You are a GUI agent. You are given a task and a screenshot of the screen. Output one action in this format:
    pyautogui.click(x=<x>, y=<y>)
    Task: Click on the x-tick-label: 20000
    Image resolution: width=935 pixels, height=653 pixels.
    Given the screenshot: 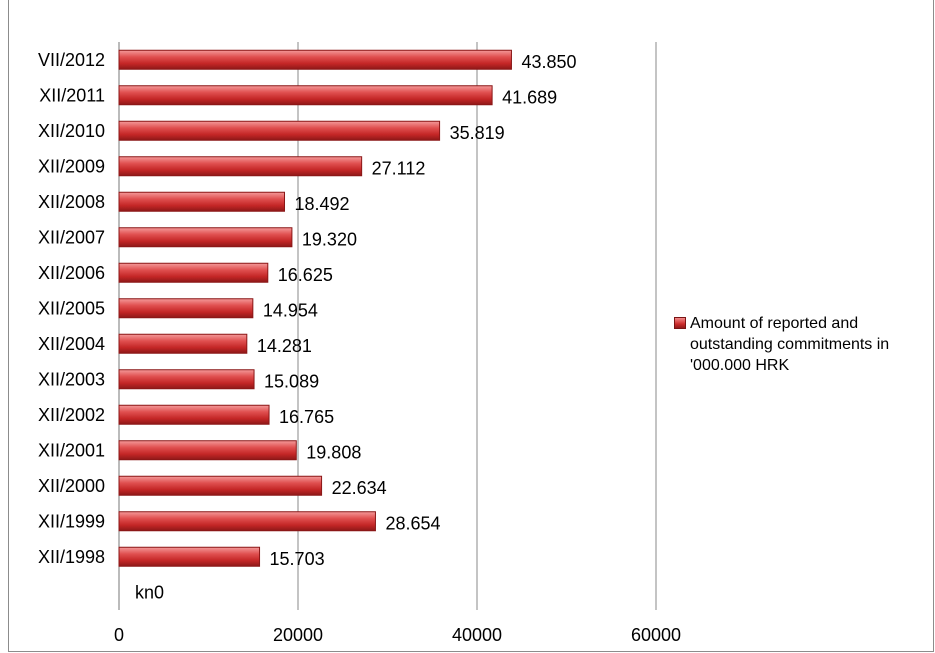 What is the action you would take?
    pyautogui.click(x=298, y=635)
    